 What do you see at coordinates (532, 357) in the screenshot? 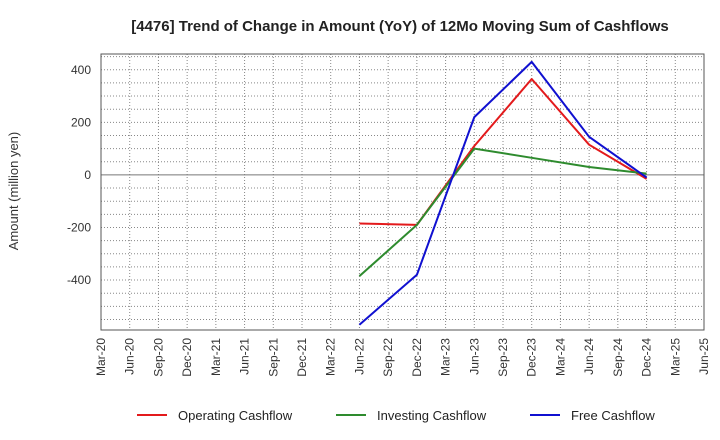
I see `x-tick-label: Dec-23` at bounding box center [532, 357].